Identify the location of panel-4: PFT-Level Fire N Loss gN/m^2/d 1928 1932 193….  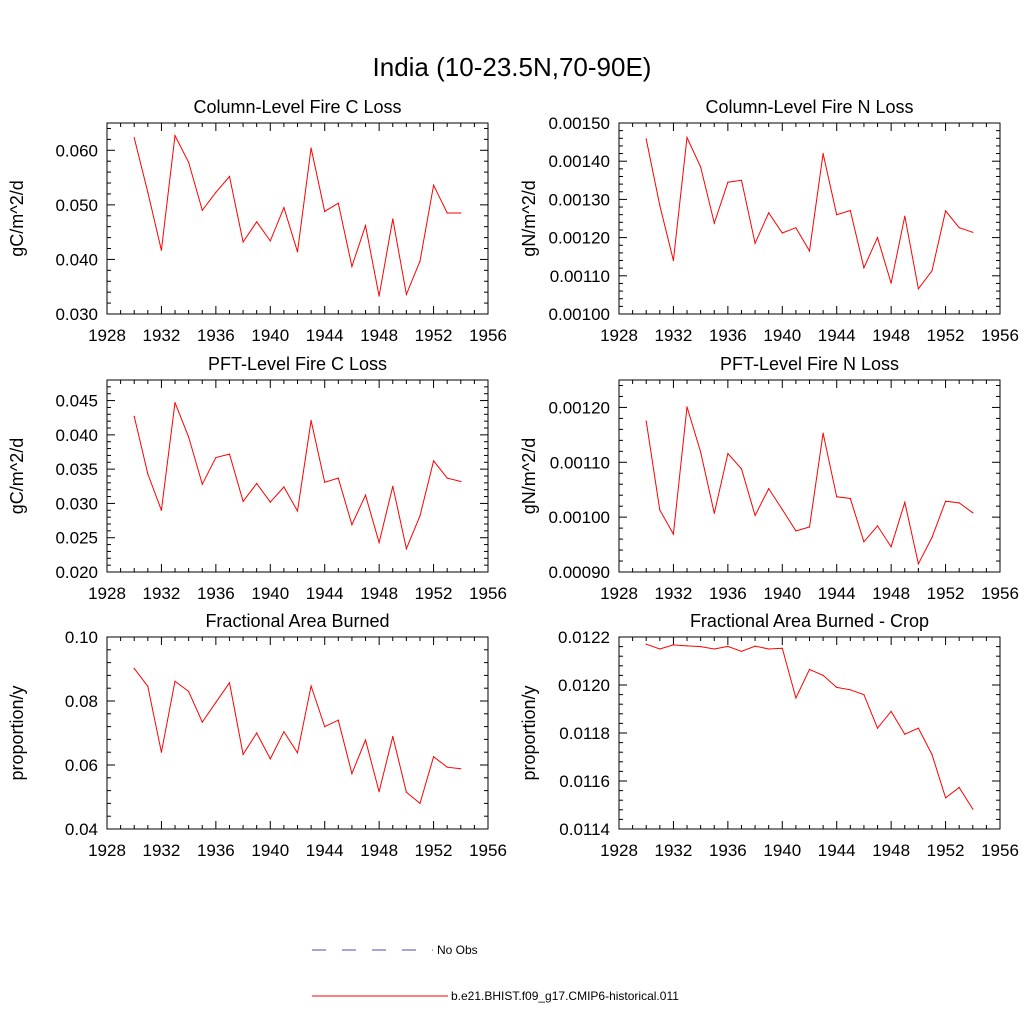
(769, 478).